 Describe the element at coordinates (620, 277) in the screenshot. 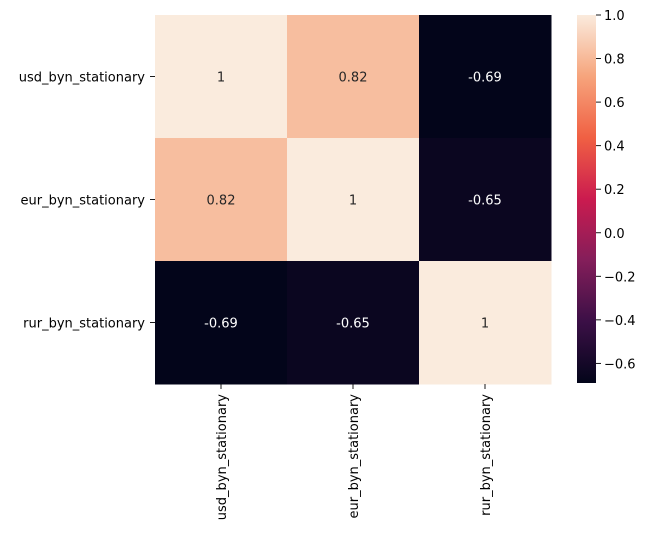

I see `colorbar-tick-label: −0.2` at that location.